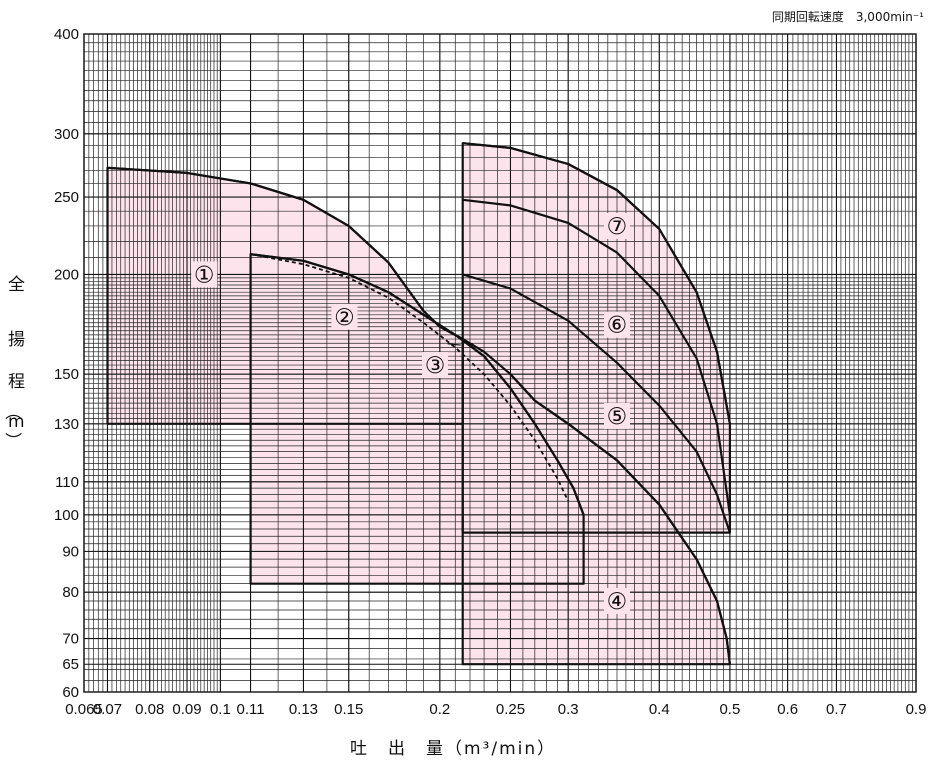 Image resolution: width=934 pixels, height=762 pixels. I want to click on y-tick-label: 110, so click(67, 482).